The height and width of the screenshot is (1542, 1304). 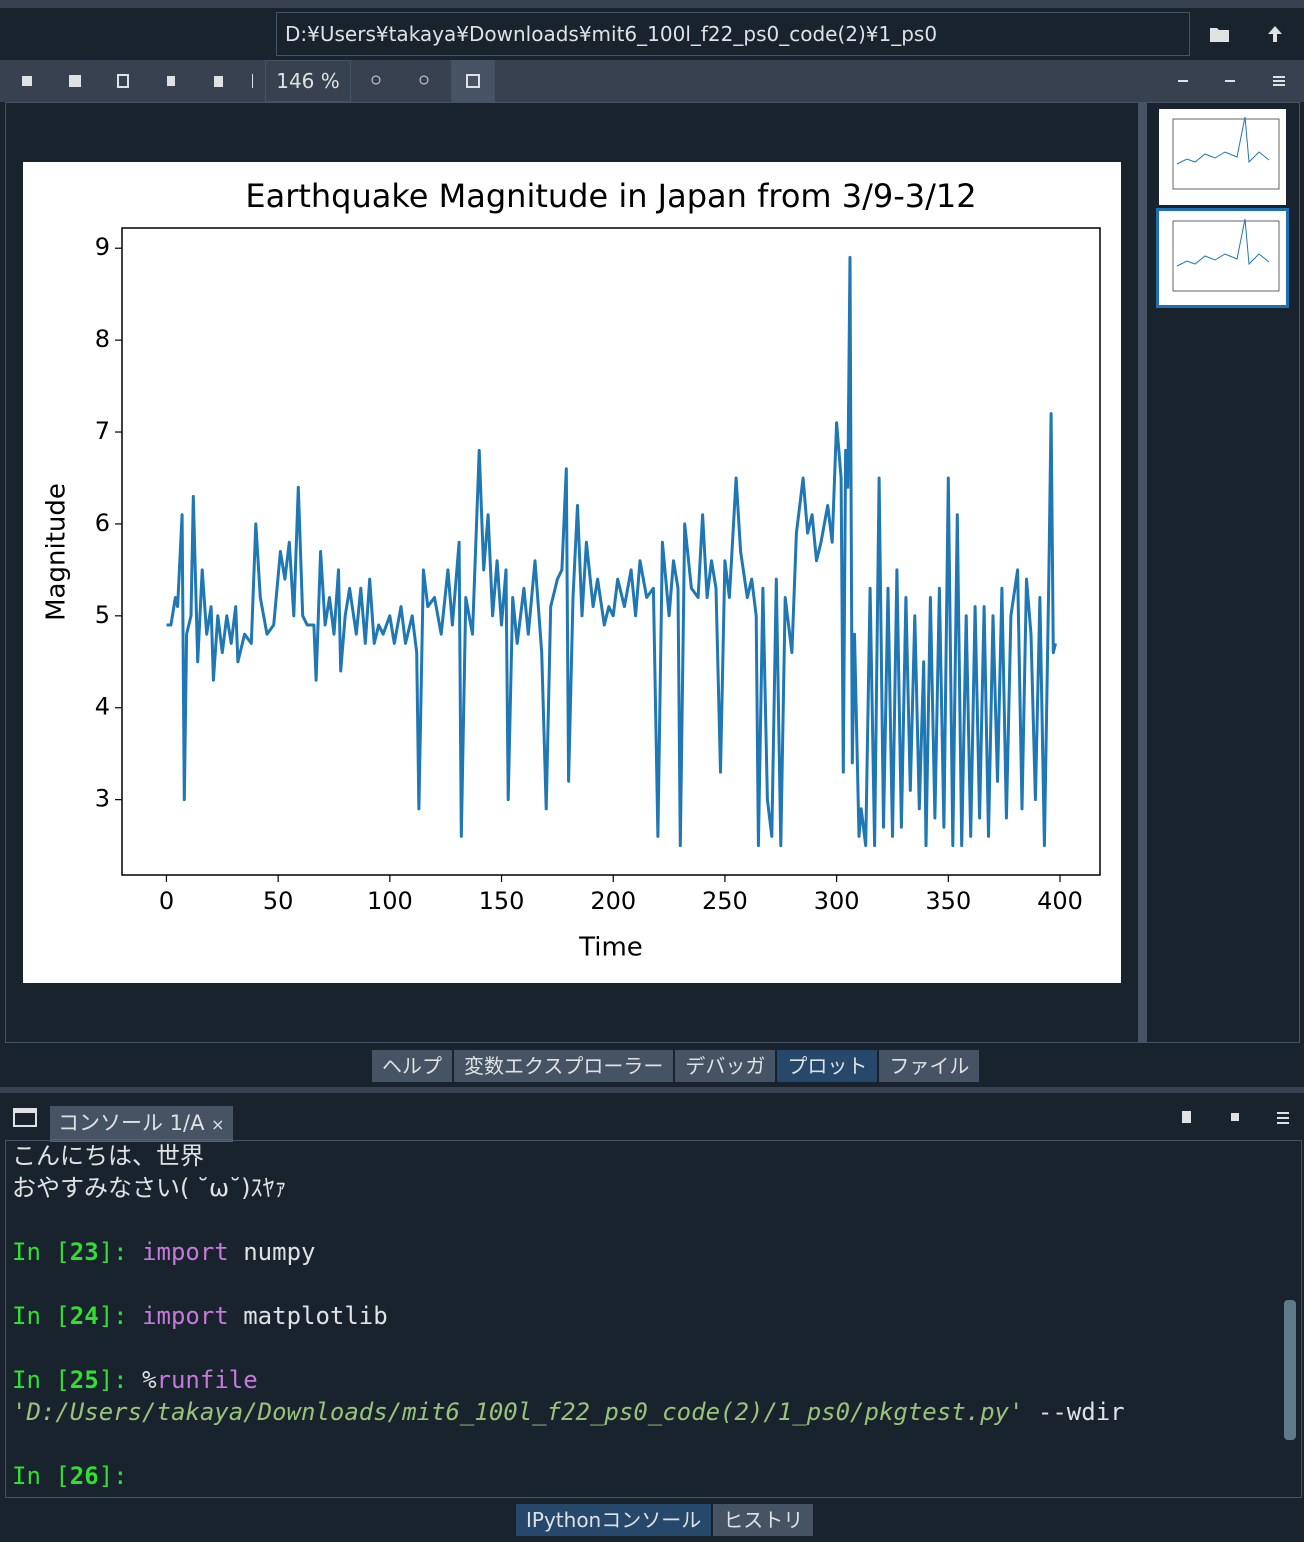 What do you see at coordinates (166, 901) in the screenshot?
I see `x-tick-label: 0` at bounding box center [166, 901].